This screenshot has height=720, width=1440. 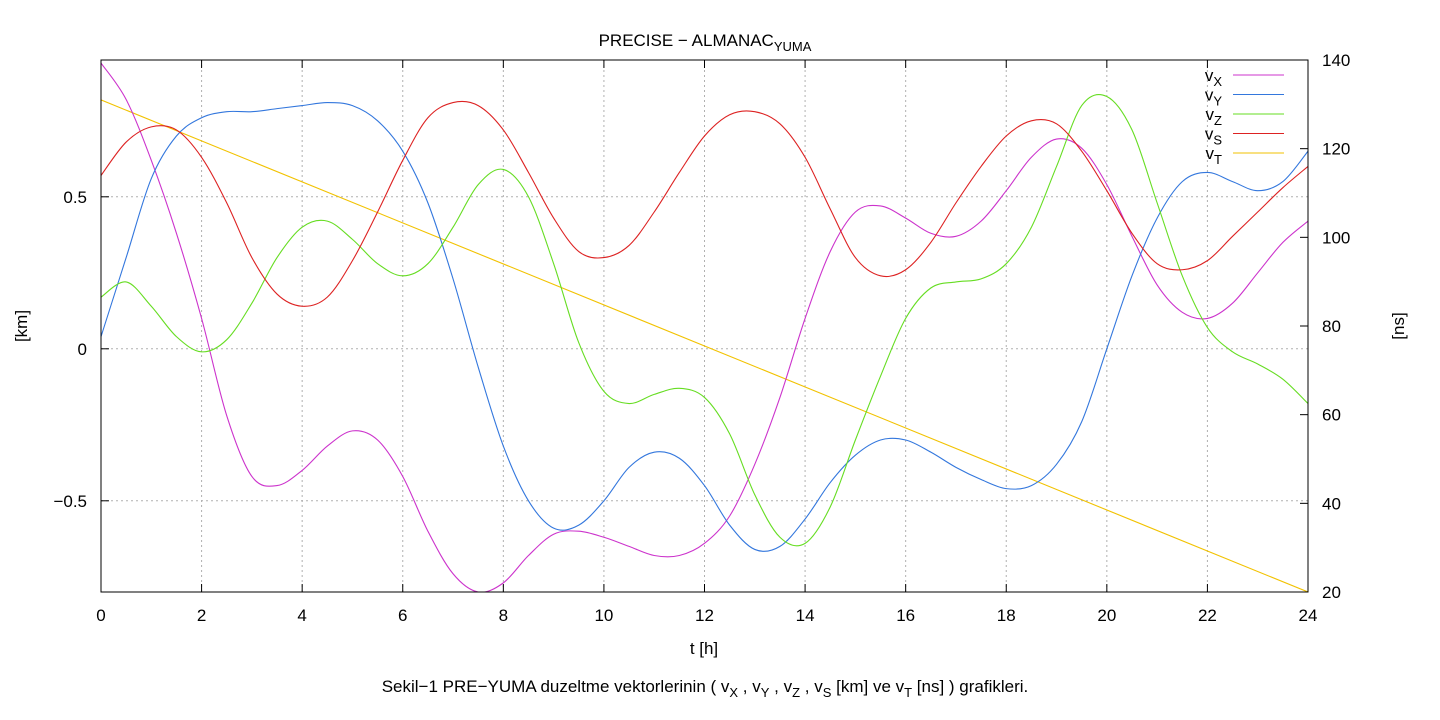 What do you see at coordinates (21, 326) in the screenshot?
I see `y-axis-label-left: [km]` at bounding box center [21, 326].